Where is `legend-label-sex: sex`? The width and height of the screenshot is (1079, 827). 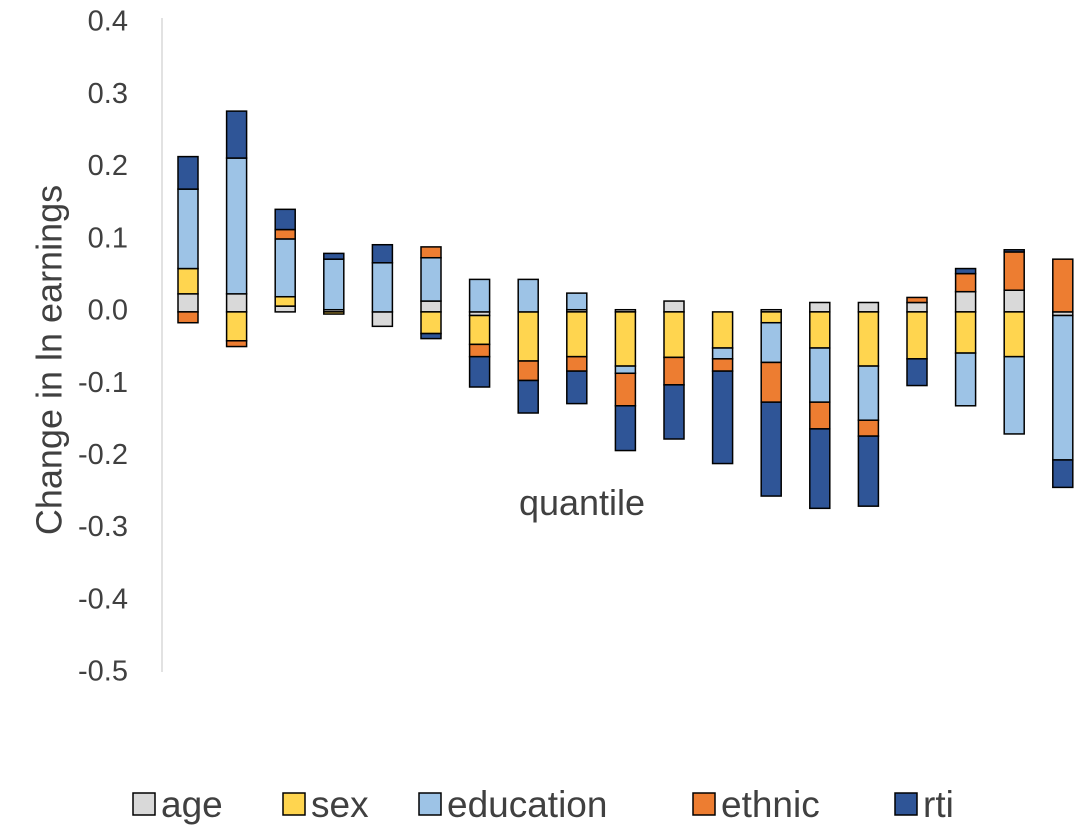
legend-label-sex: sex is located at coordinates (340, 804).